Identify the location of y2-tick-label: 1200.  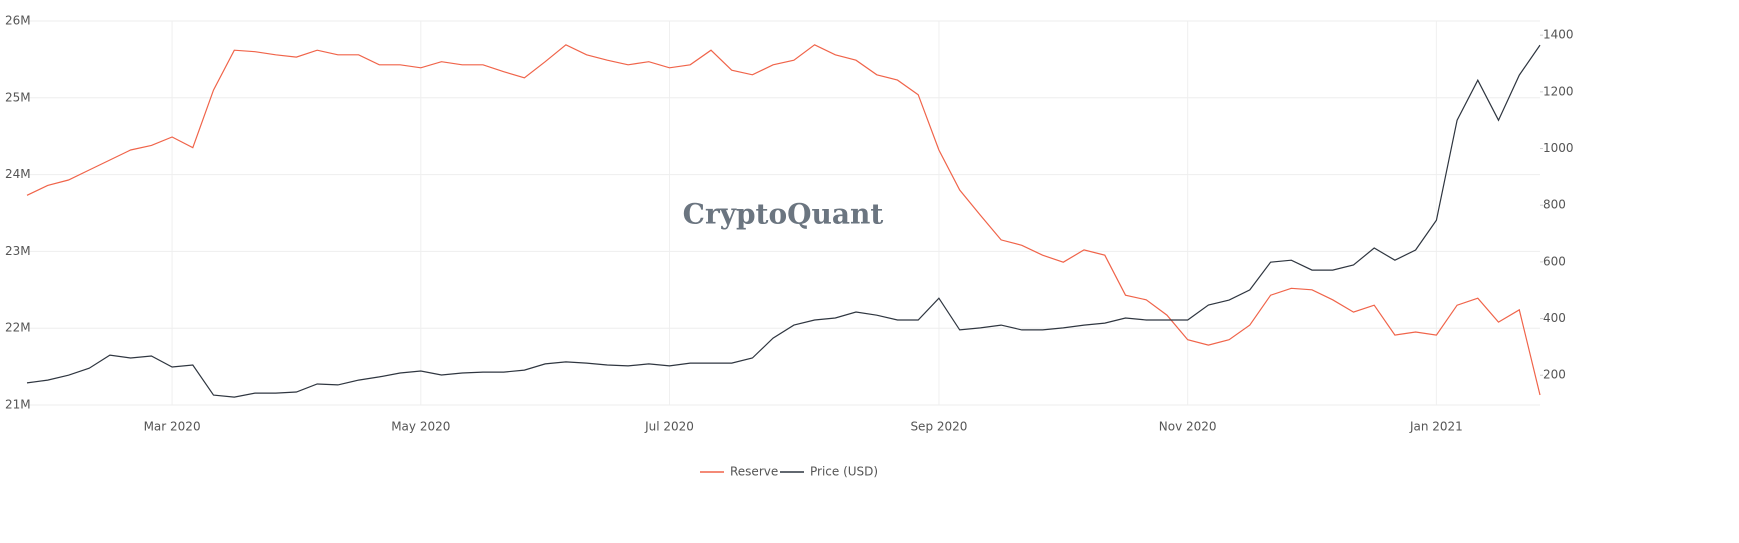
(1558, 91).